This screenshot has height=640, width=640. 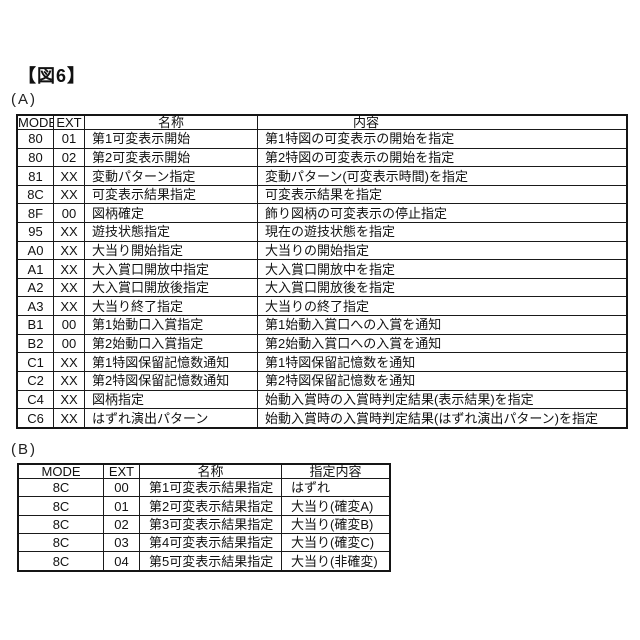 What do you see at coordinates (336, 506) in the screenshot?
I see `table-cell: 大当り(確変A)` at bounding box center [336, 506].